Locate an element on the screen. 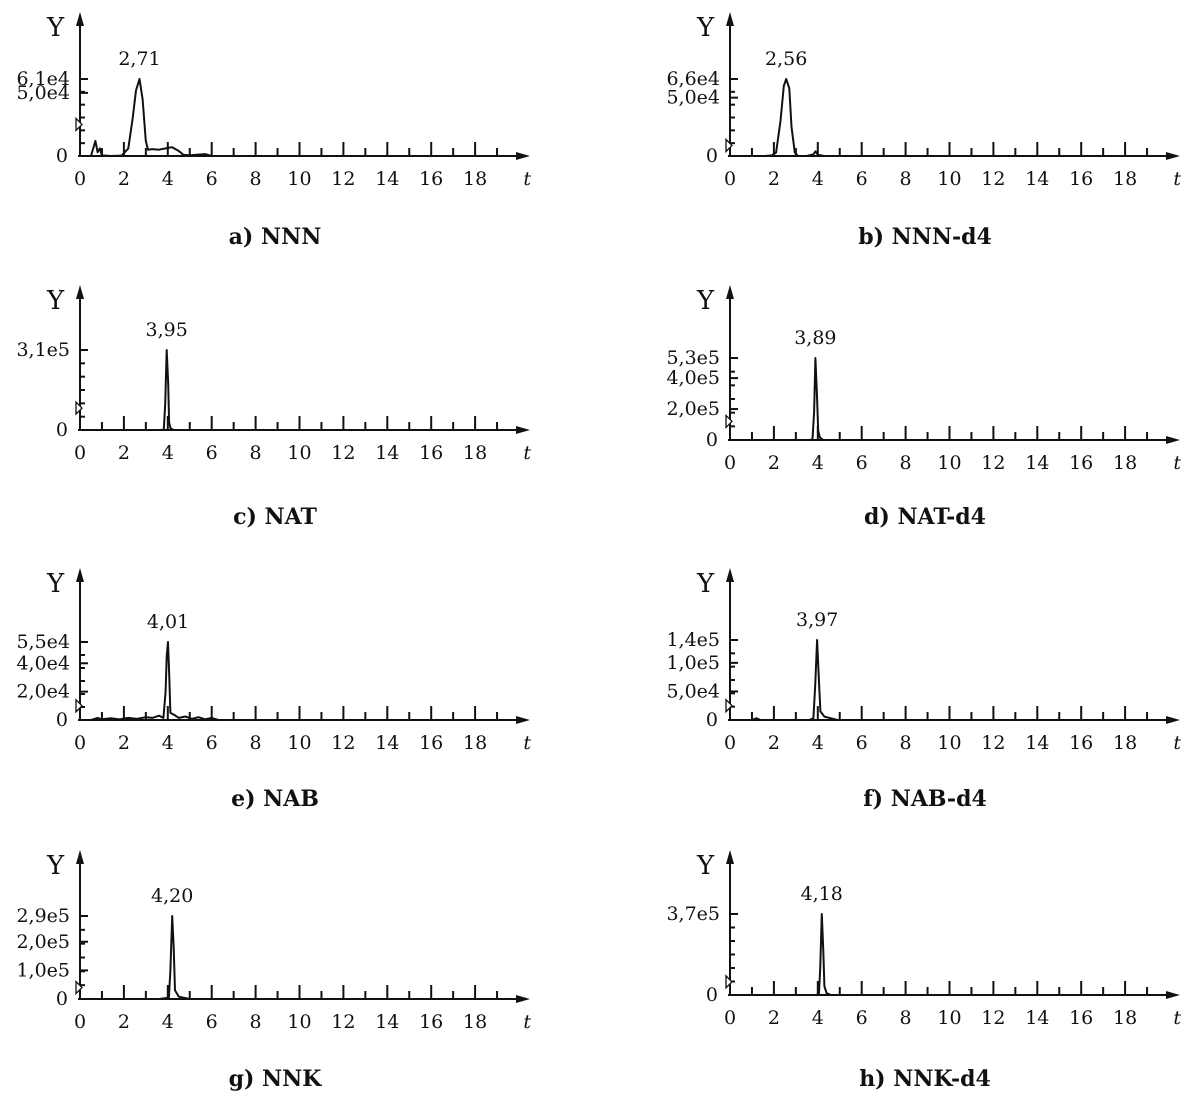 The image size is (1182, 1095). peak-label: 2,56 is located at coordinates (786, 59).